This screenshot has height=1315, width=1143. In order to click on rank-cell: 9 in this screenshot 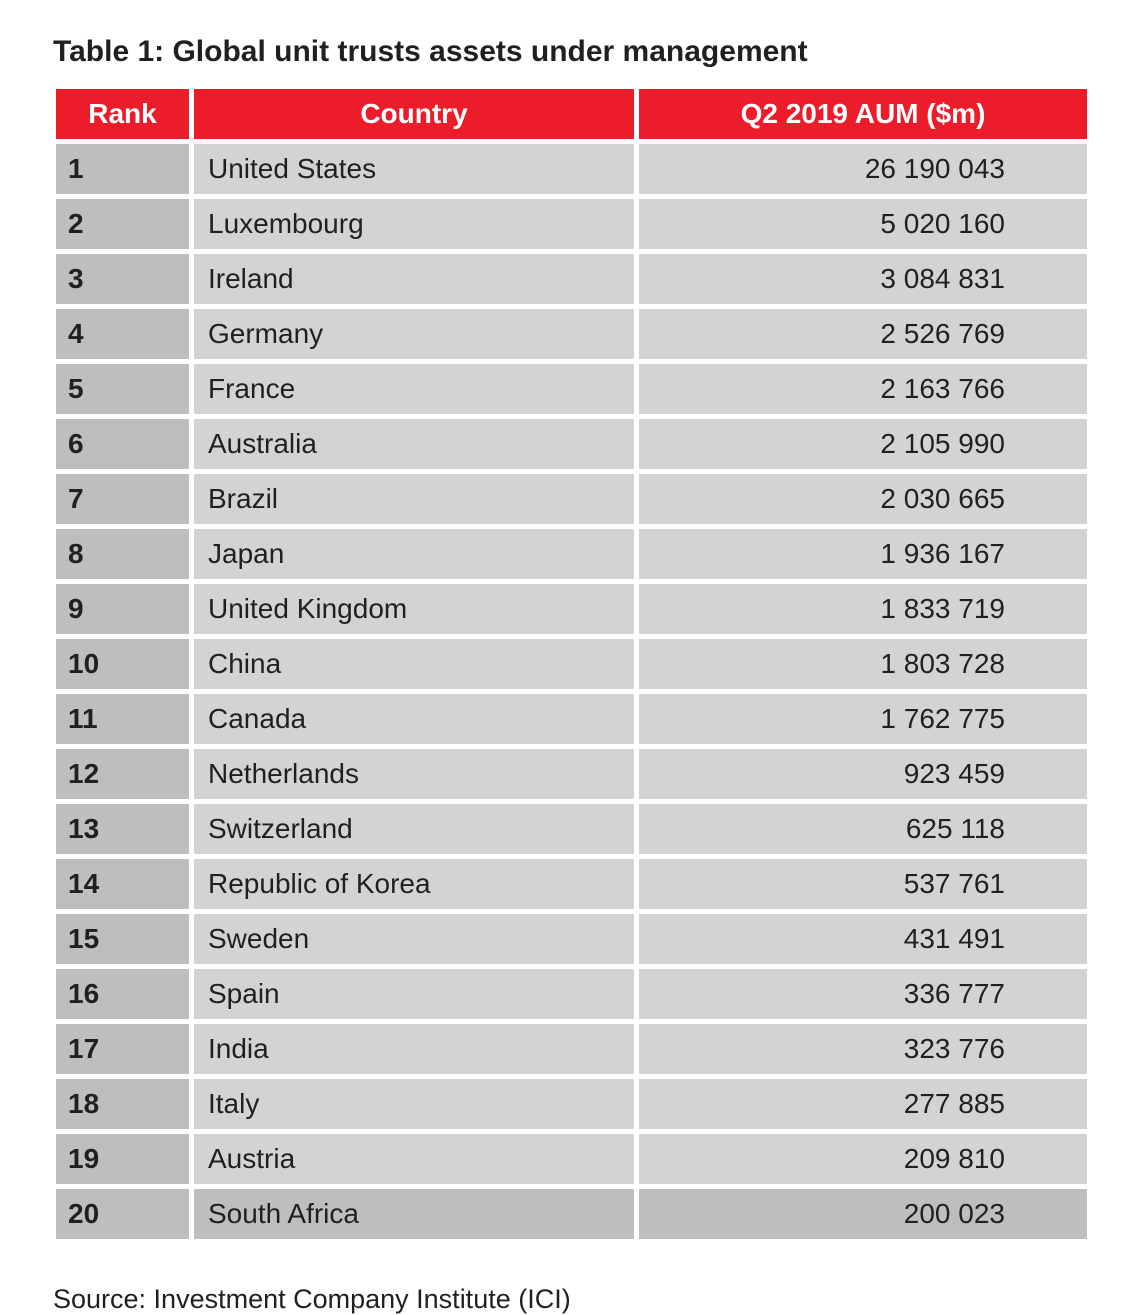, I will do `click(122, 609)`.